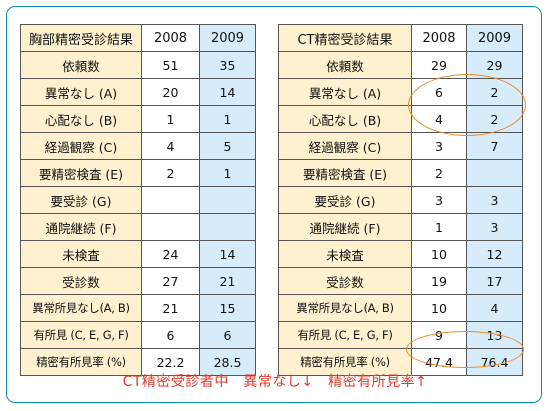 This screenshot has width=550, height=411. What do you see at coordinates (170, 362) in the screenshot?
I see `cell-value-2008: 22.2` at bounding box center [170, 362].